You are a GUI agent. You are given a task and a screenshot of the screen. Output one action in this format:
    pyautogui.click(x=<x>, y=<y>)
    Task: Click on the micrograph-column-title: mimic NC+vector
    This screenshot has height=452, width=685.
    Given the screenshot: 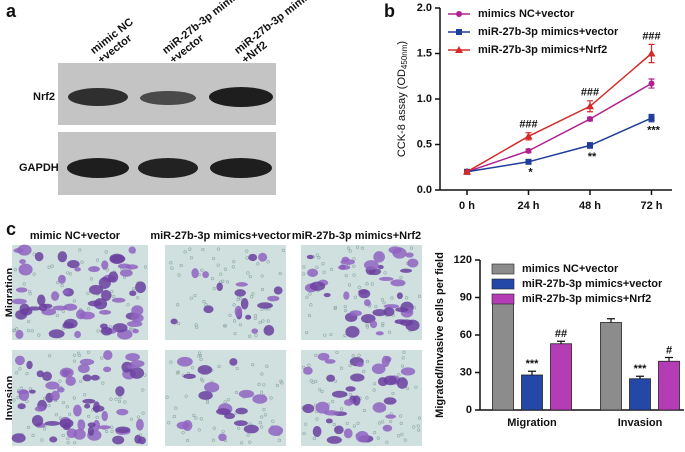 What is the action you would take?
    pyautogui.click(x=75, y=236)
    